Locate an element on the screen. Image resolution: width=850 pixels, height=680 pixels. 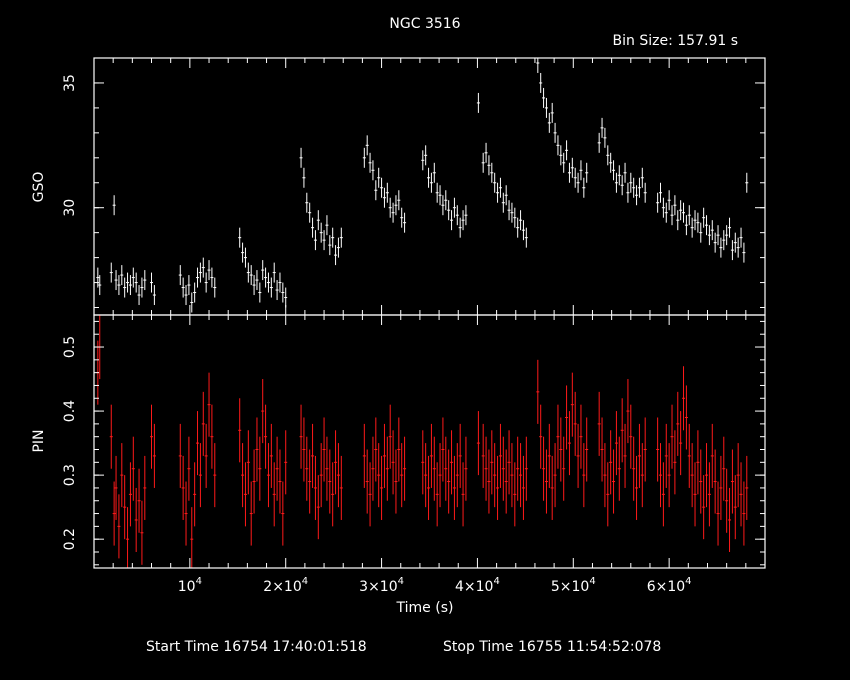
pin-y-tick-label: 0.5 is located at coordinates (70, 347).